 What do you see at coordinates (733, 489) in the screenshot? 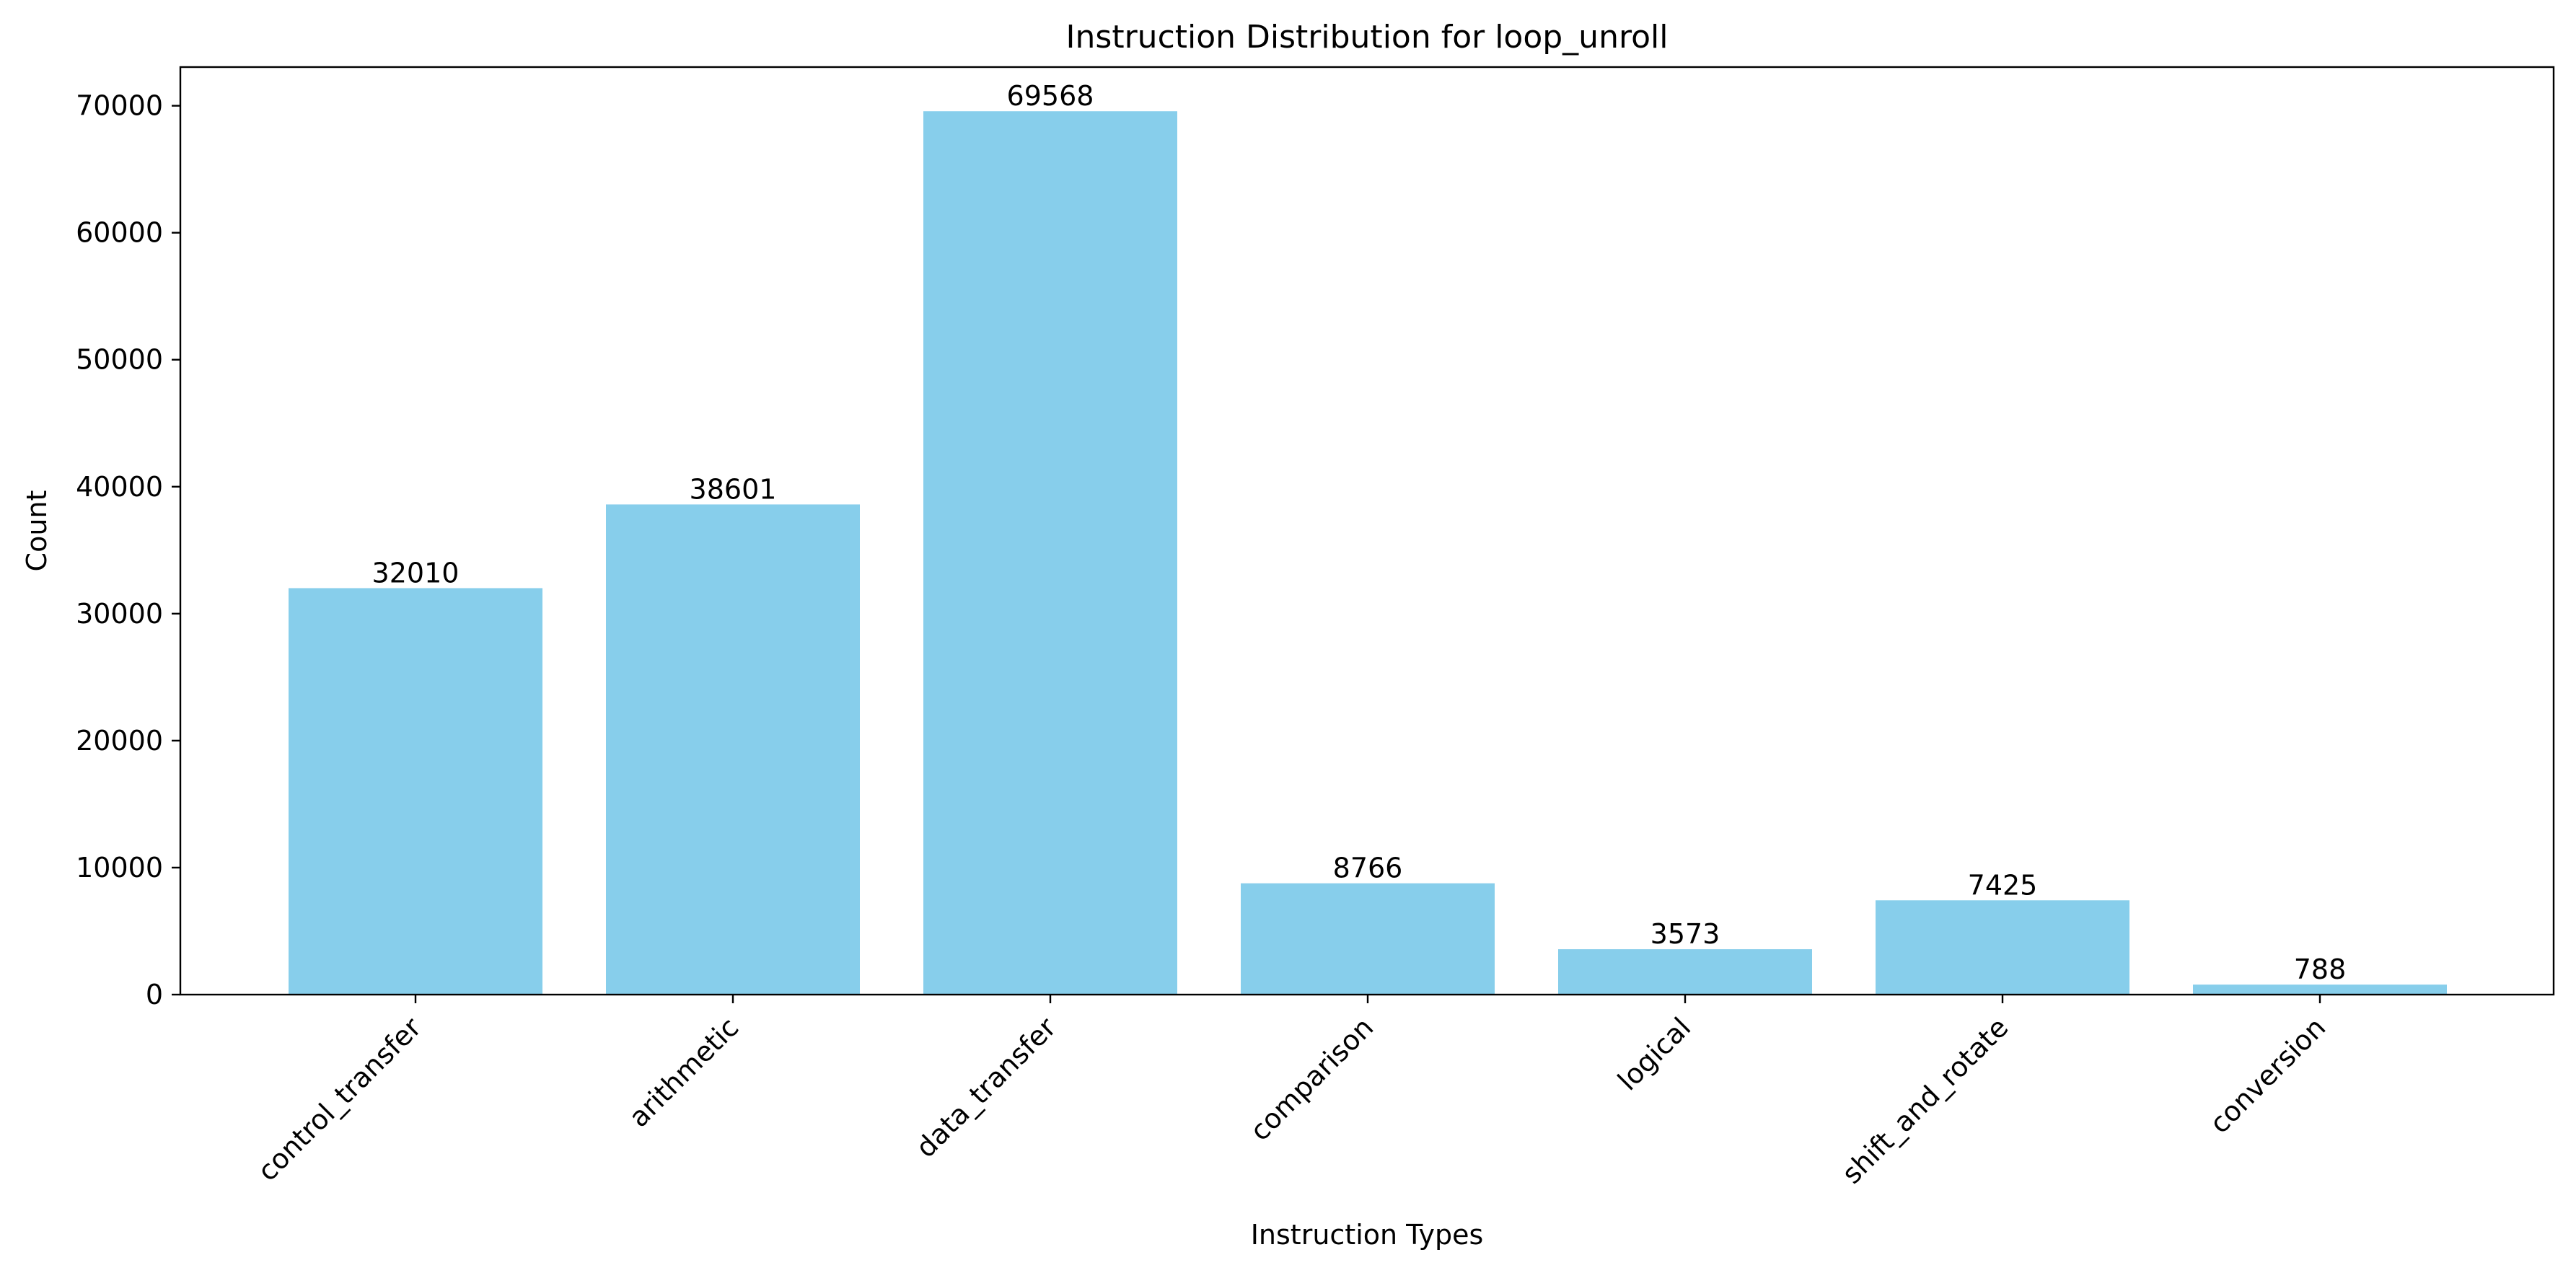
I see `data-label-arithmetic: 38601` at bounding box center [733, 489].